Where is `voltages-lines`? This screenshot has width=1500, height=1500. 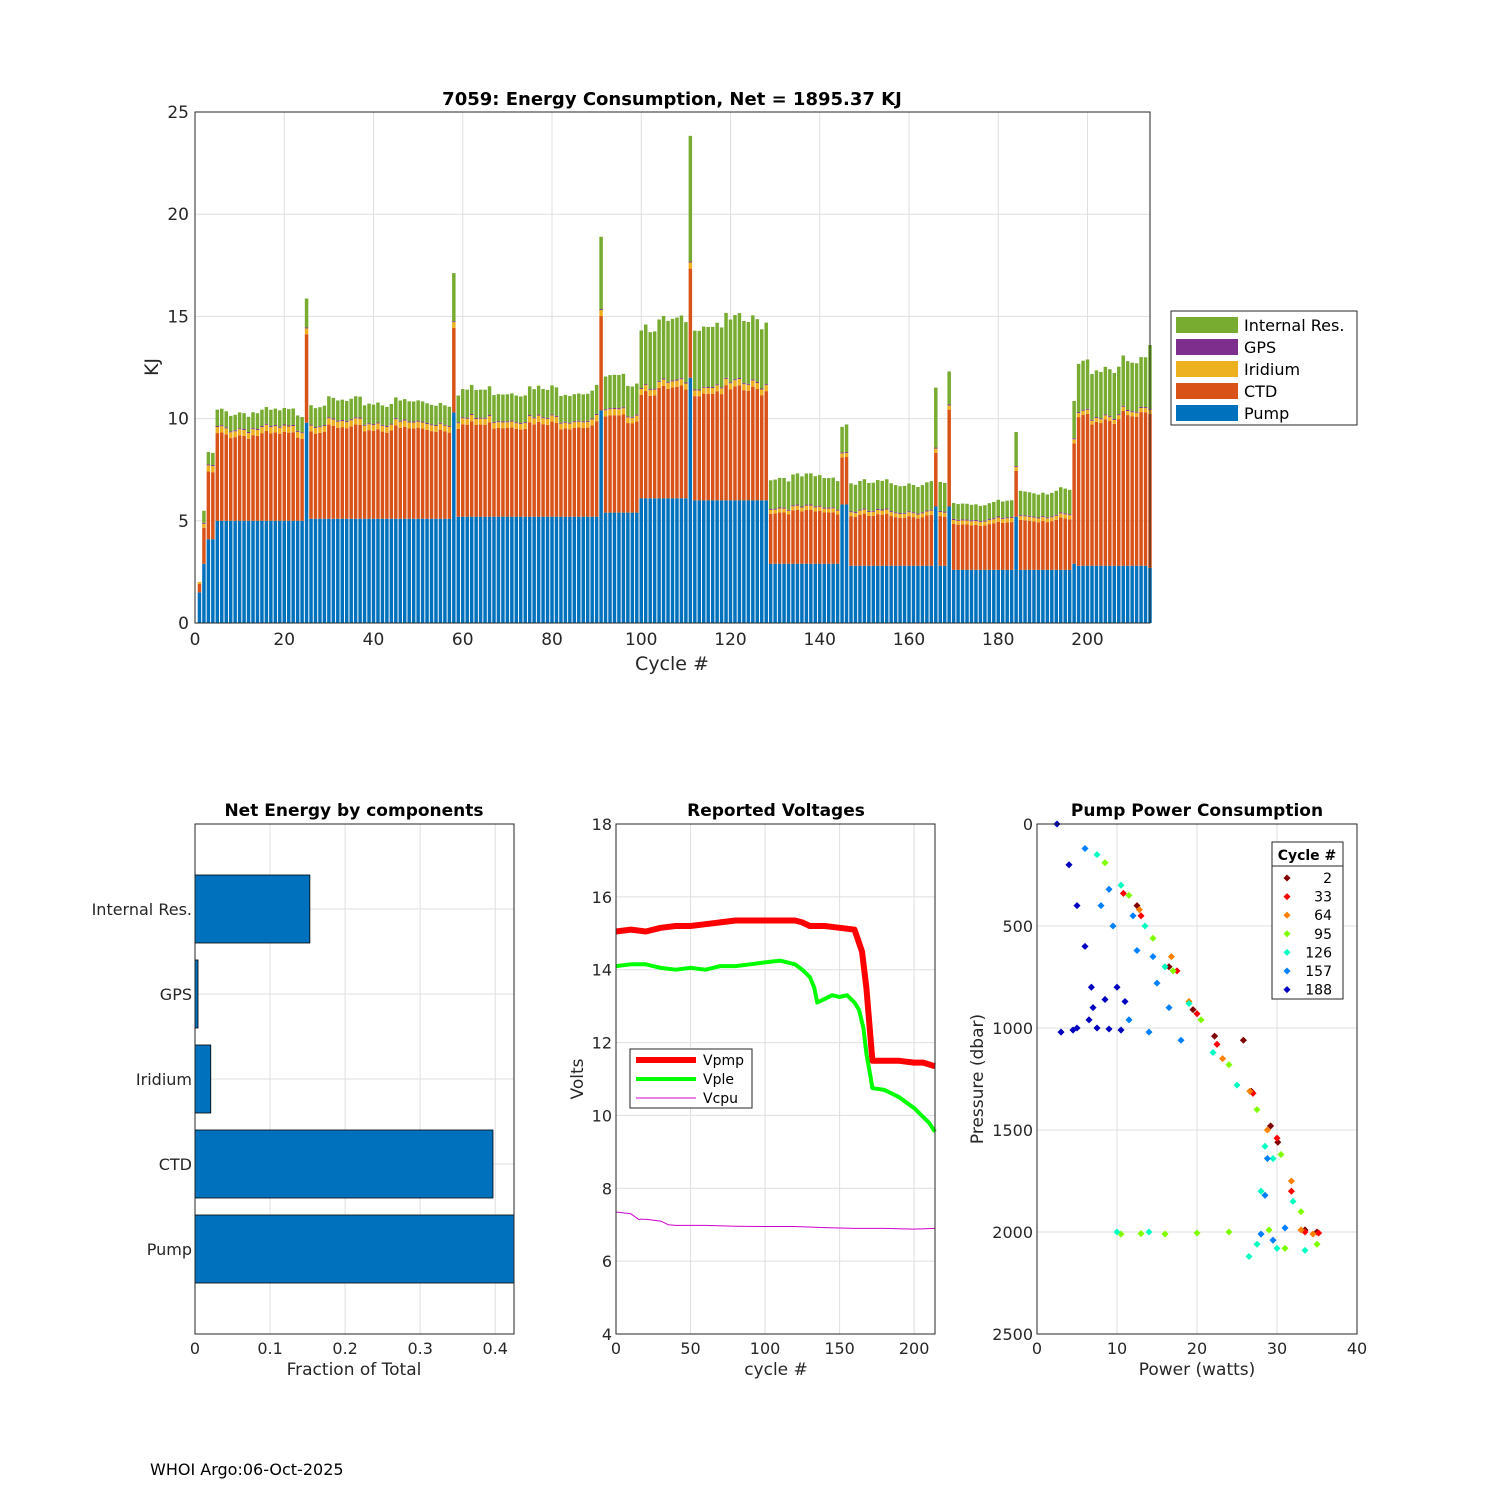
voltages-lines is located at coordinates (776, 1073).